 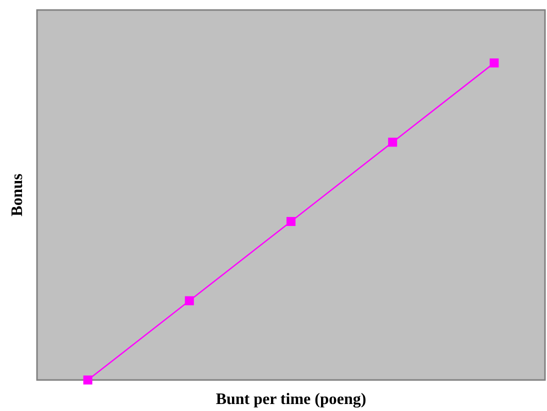 What do you see at coordinates (17, 195) in the screenshot?
I see `y-axis-title: Bonus` at bounding box center [17, 195].